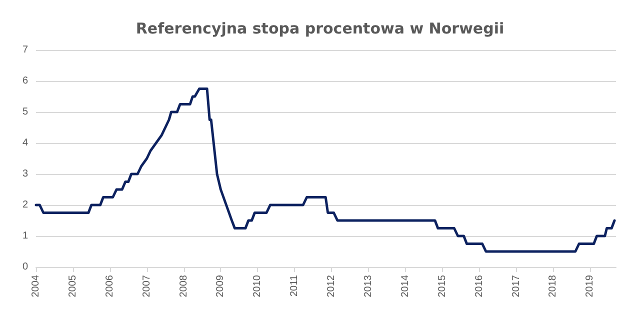 This screenshot has height=333, width=640. I want to click on y-tick-label: 7, so click(25, 50).